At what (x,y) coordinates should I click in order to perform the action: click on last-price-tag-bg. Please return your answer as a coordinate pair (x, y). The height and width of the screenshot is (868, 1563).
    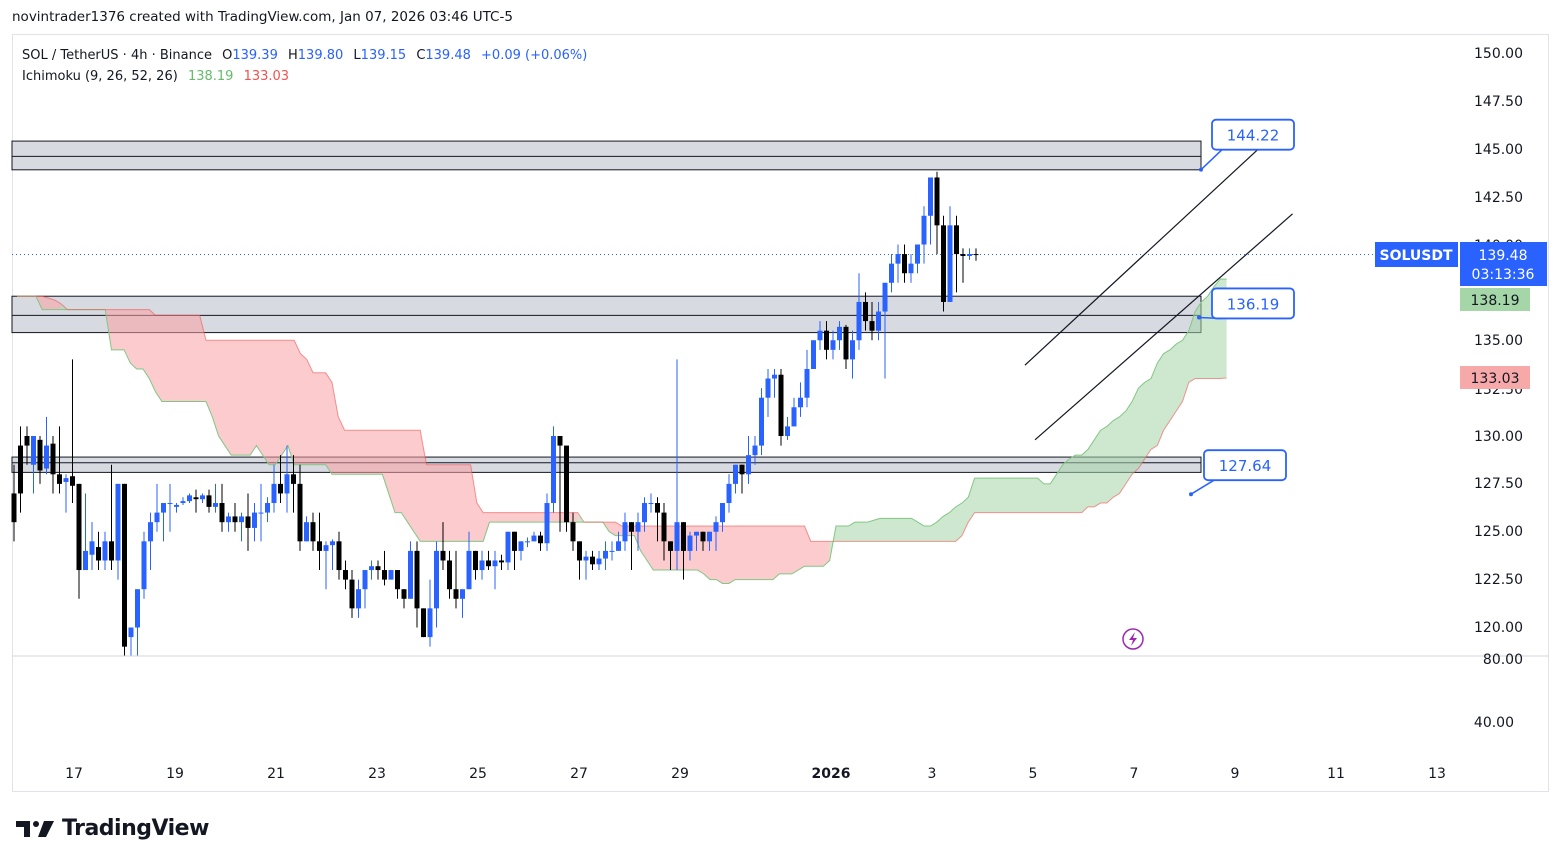
    Looking at the image, I should click on (1503, 264).